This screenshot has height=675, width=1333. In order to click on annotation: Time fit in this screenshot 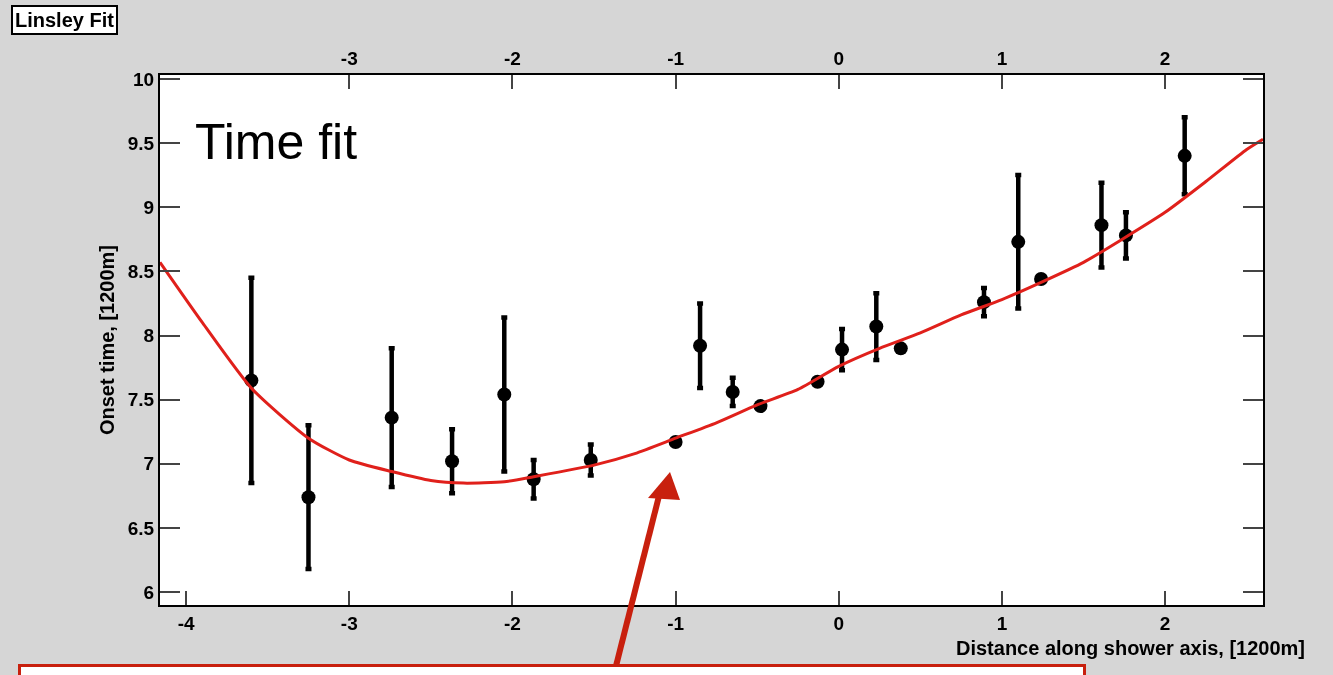, I will do `click(276, 142)`.